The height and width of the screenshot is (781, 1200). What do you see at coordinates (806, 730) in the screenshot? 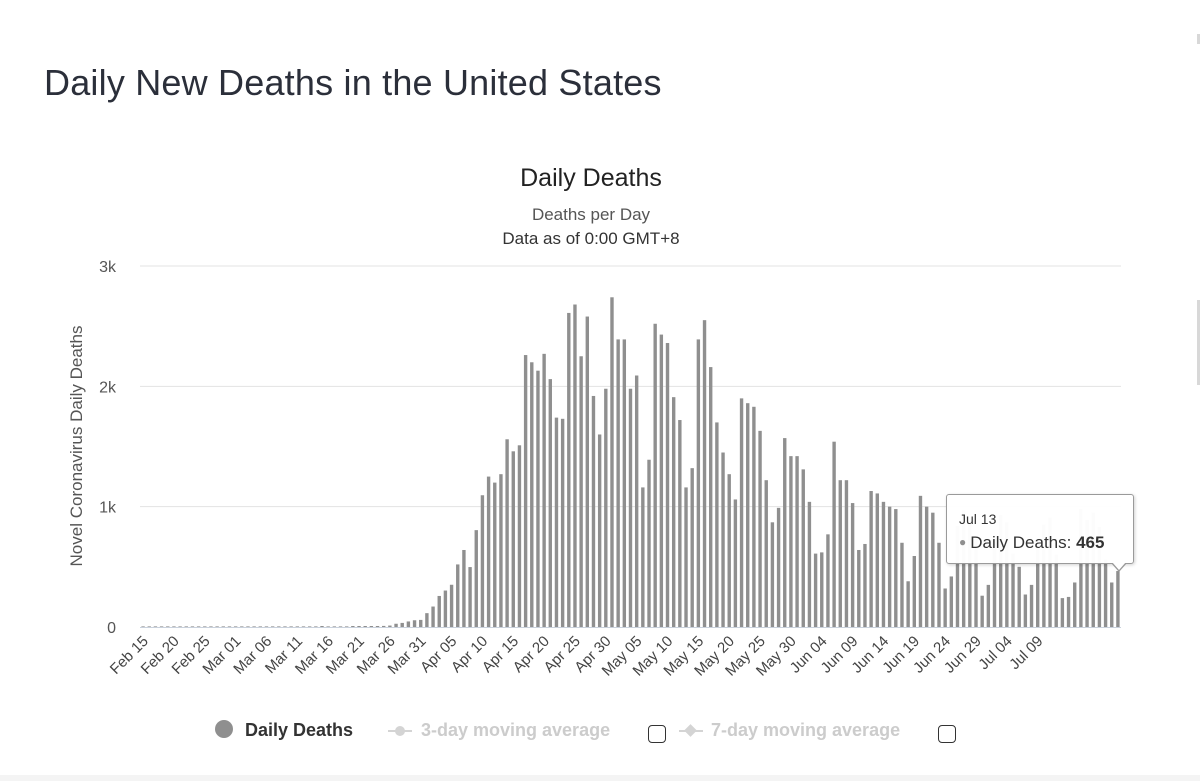
I see `legend-item-7day-average: 7-day moving average` at bounding box center [806, 730].